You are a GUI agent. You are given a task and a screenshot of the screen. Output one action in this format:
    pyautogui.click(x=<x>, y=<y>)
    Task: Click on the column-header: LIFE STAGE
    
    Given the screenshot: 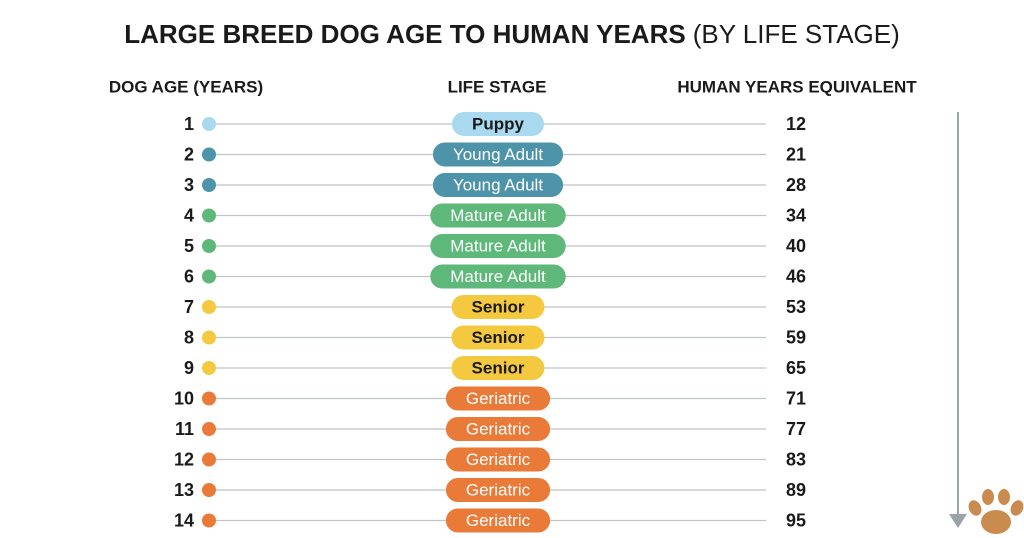 What is the action you would take?
    pyautogui.click(x=497, y=86)
    